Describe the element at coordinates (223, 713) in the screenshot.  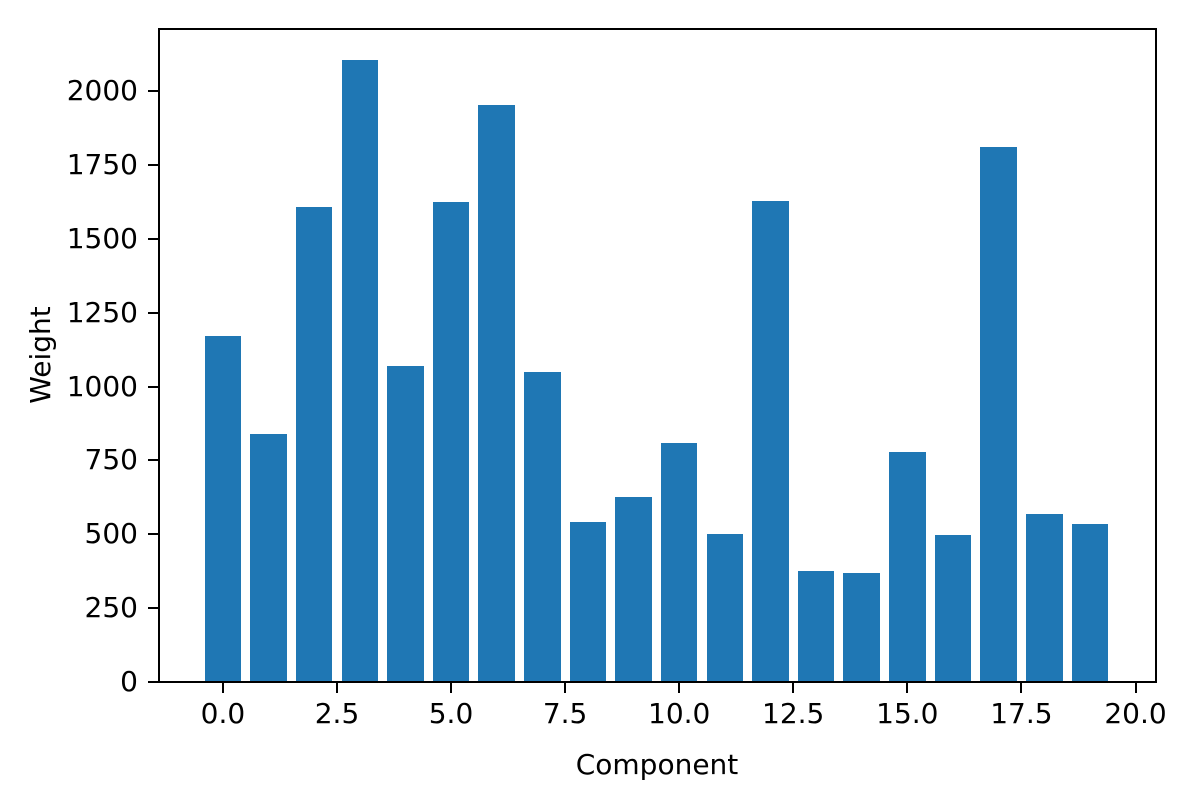
I see `x-tick-label-0.0: 0.0` at that location.